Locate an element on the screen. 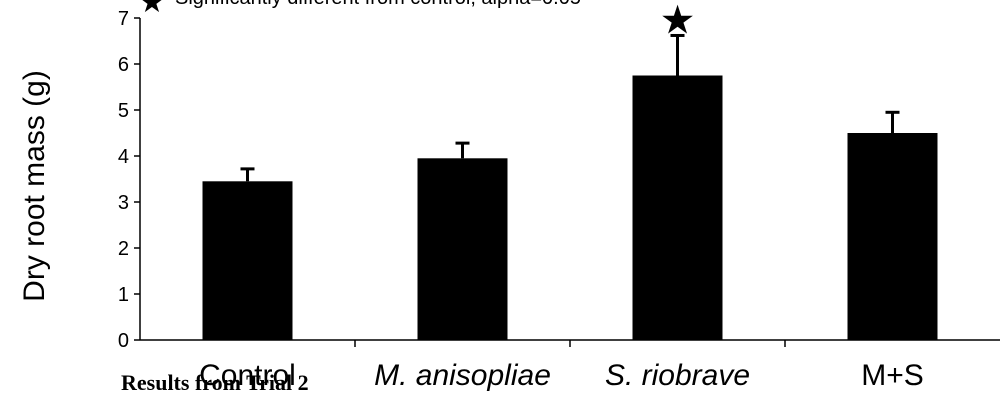 The width and height of the screenshot is (1000, 394). significance-star-icon: ★ is located at coordinates (678, 21).